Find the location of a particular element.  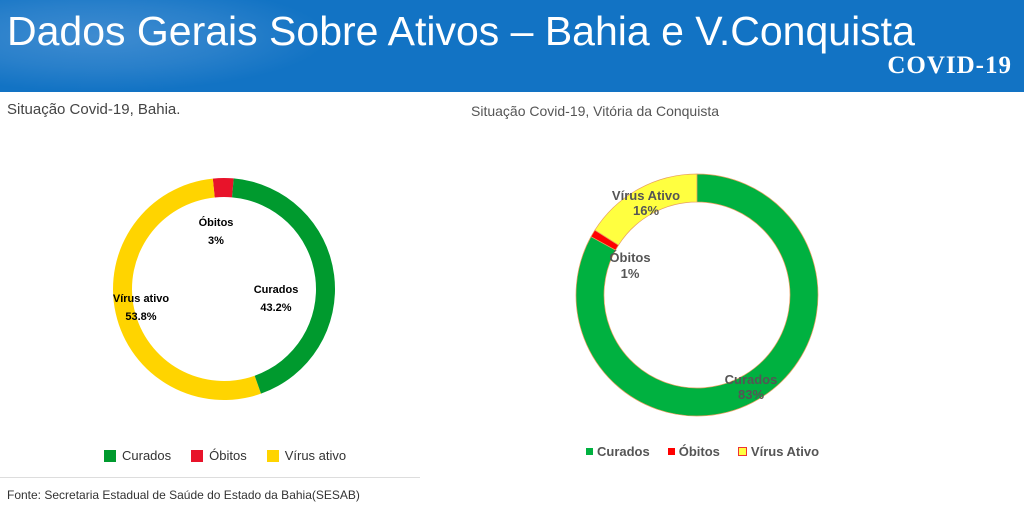

chart-title-bahia: Situação Covid-19, Bahia. is located at coordinates (94, 109).